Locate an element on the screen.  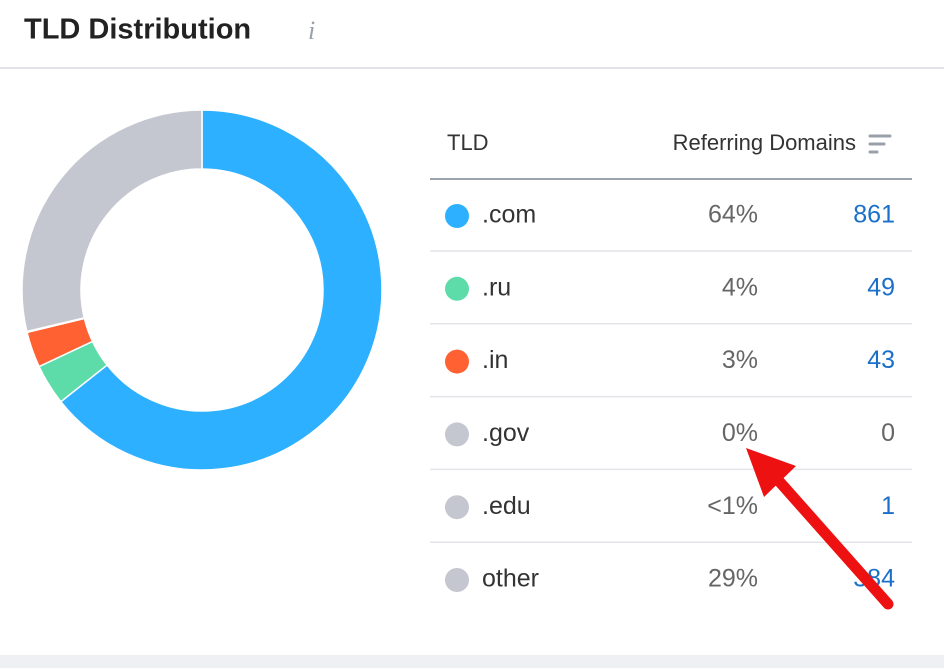
donut-segment is located at coordinates (112, 221).